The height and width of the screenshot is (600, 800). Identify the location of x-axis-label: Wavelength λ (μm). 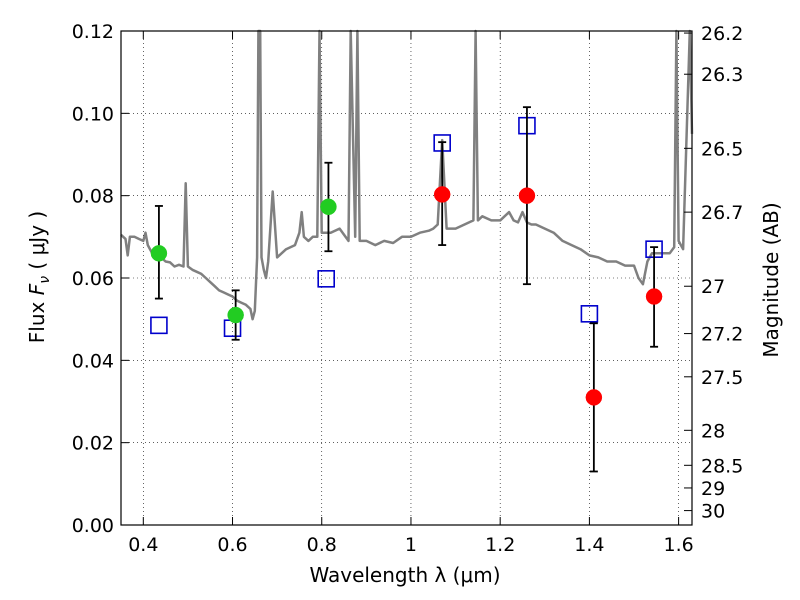
(404, 575).